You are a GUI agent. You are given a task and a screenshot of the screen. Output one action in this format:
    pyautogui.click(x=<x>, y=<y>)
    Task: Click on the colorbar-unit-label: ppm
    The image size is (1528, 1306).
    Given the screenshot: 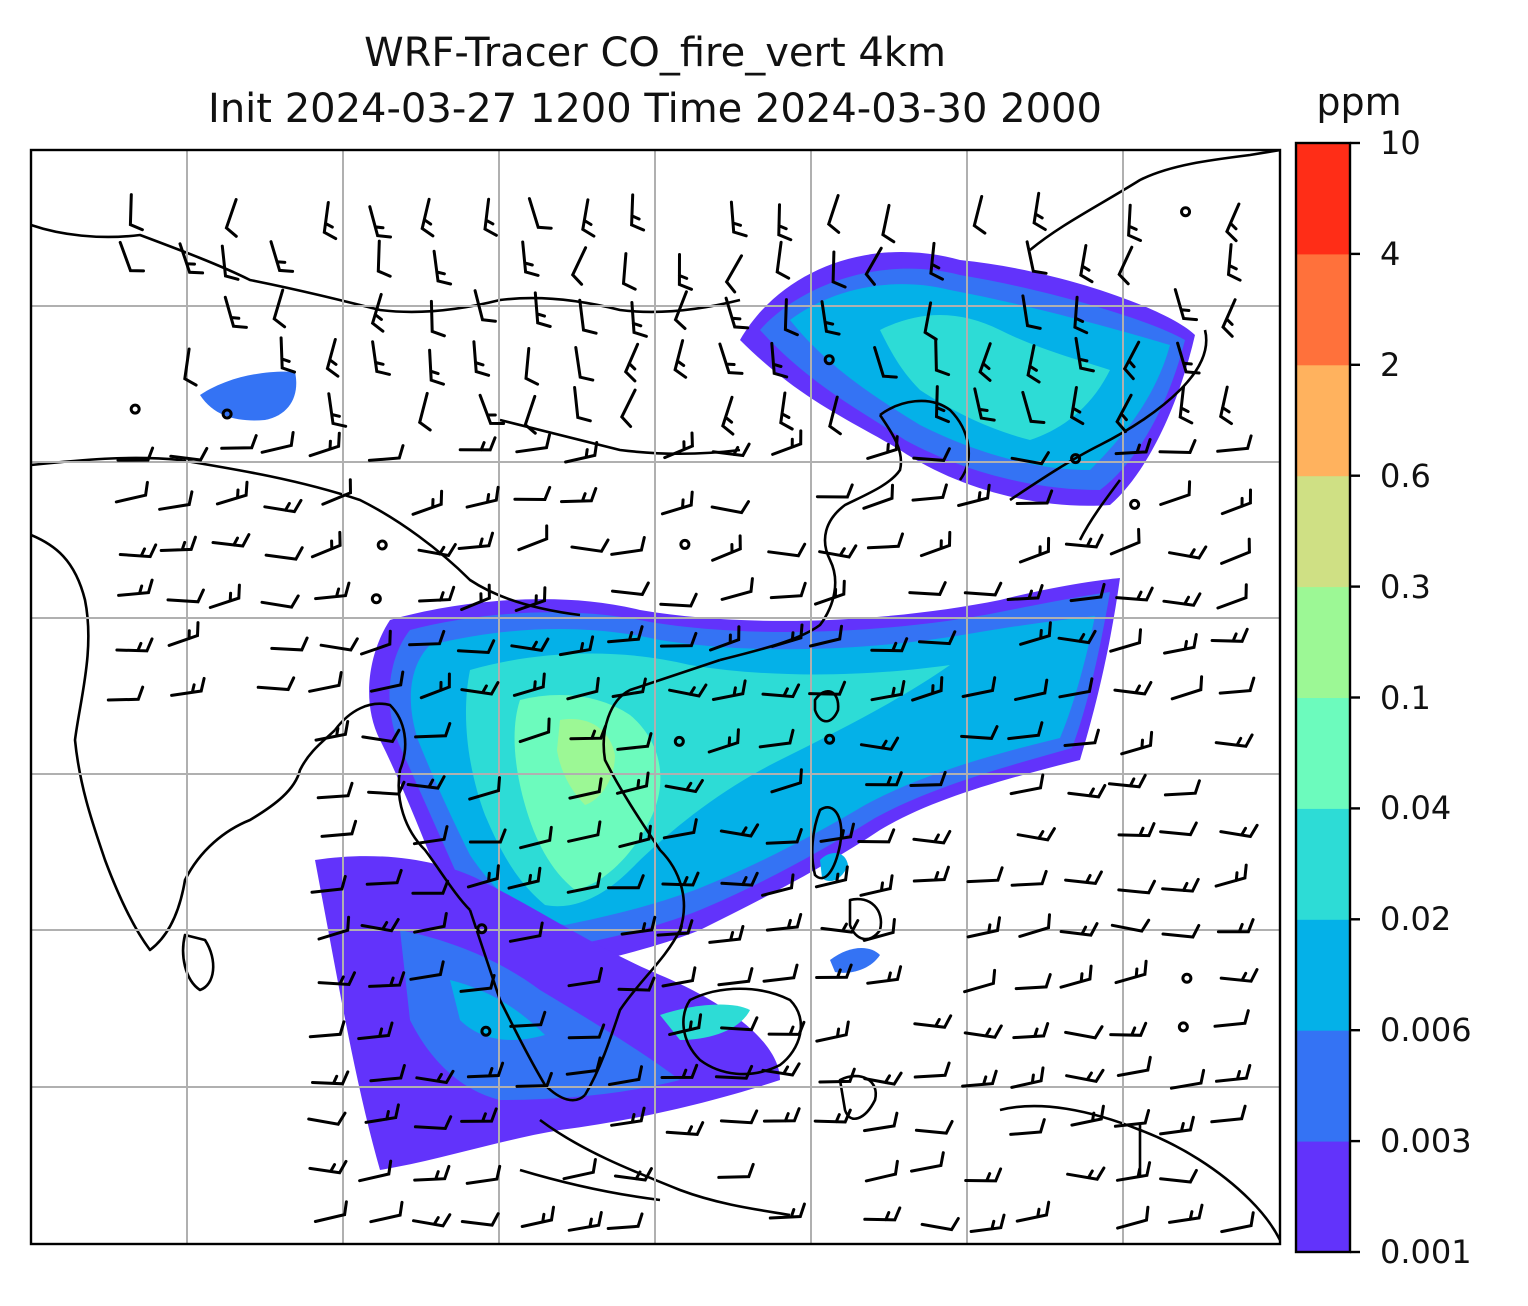 What is the action you would take?
    pyautogui.click(x=1359, y=102)
    